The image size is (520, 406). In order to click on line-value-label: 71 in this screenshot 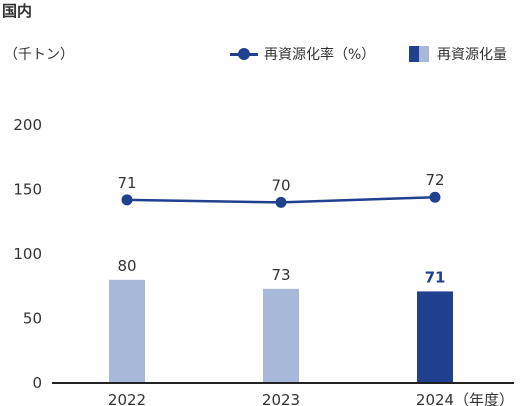, I will do `click(126, 183)`.